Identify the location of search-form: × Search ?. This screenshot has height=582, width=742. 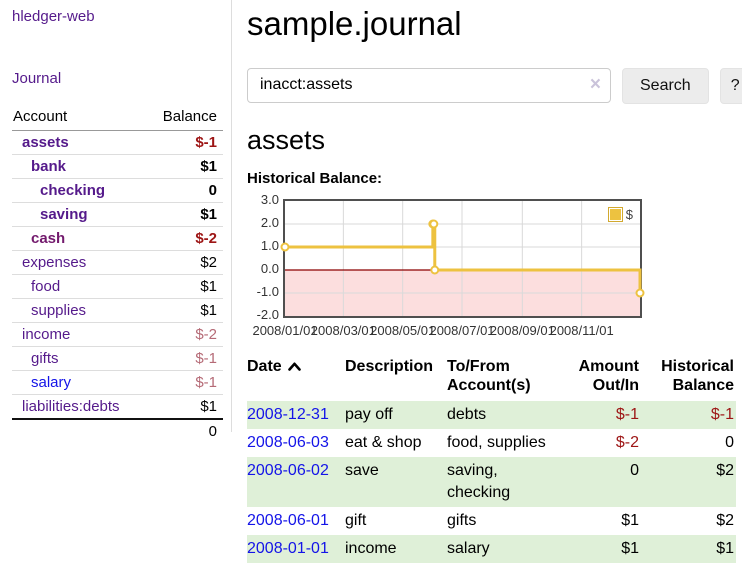
(494, 85).